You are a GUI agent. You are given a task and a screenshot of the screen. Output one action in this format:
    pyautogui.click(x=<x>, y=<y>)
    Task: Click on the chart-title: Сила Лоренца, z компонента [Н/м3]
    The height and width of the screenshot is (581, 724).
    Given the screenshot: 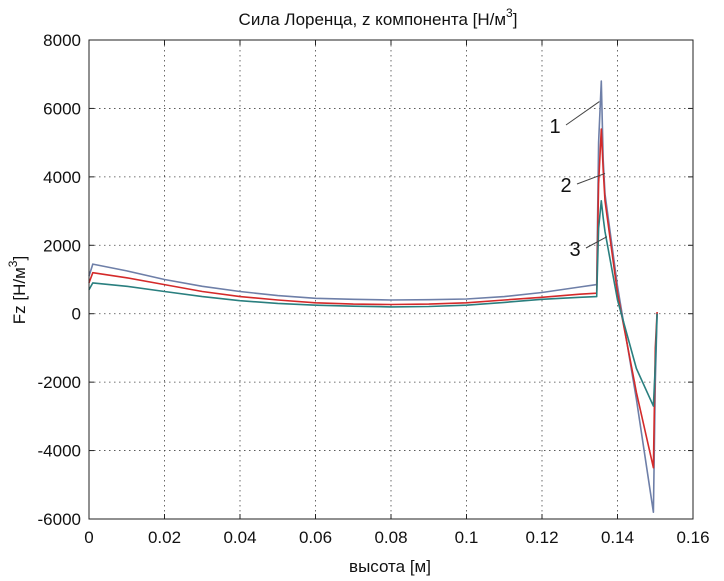 What is the action you would take?
    pyautogui.click(x=378, y=17)
    